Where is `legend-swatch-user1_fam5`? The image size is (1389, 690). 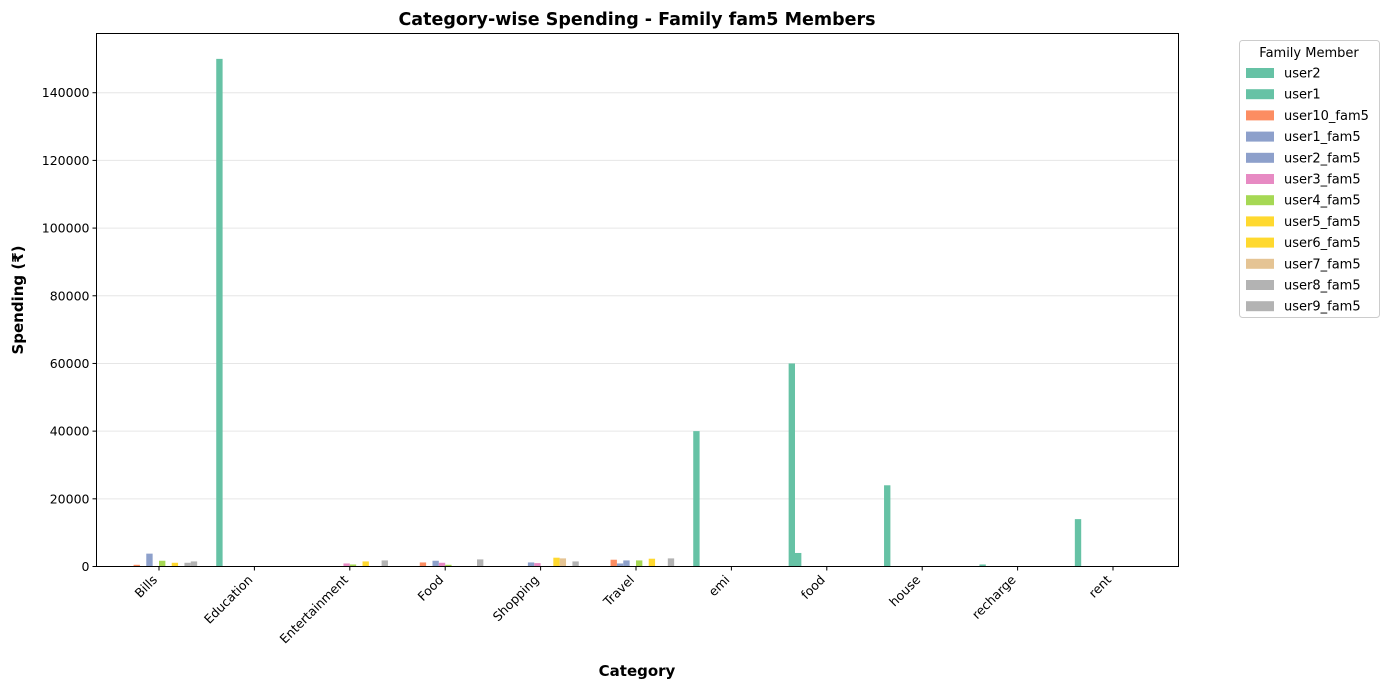 legend-swatch-user1_fam5 is located at coordinates (1260, 136).